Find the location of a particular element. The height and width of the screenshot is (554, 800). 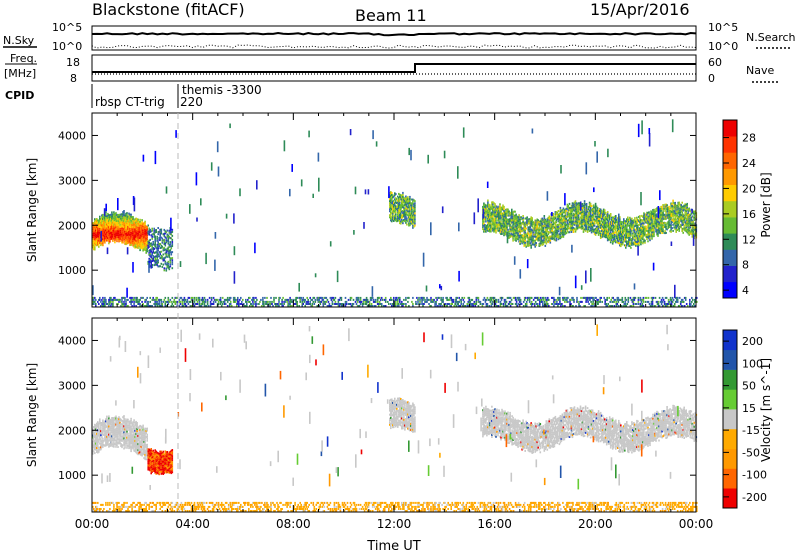

nsky-tick-high: 10^5 is located at coordinates (67, 27).